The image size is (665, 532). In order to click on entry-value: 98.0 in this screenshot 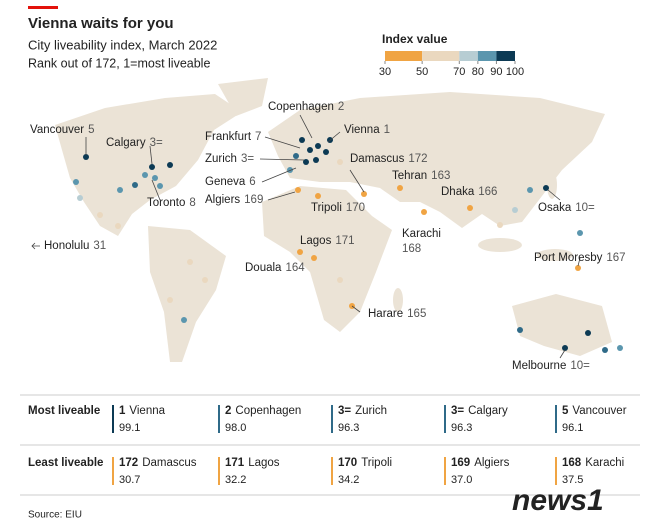, I will do `click(235, 428)`.